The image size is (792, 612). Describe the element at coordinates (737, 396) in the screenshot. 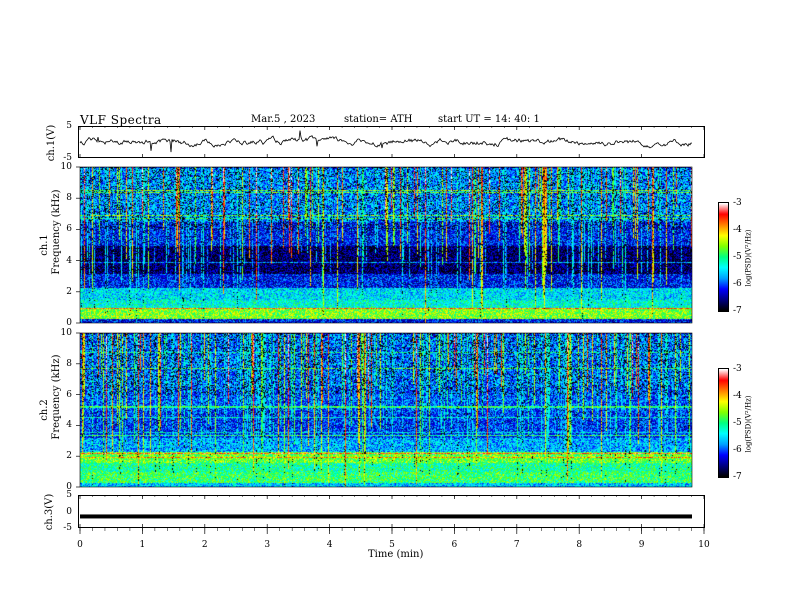

I see `colorbar-2-tick-label: -4` at that location.